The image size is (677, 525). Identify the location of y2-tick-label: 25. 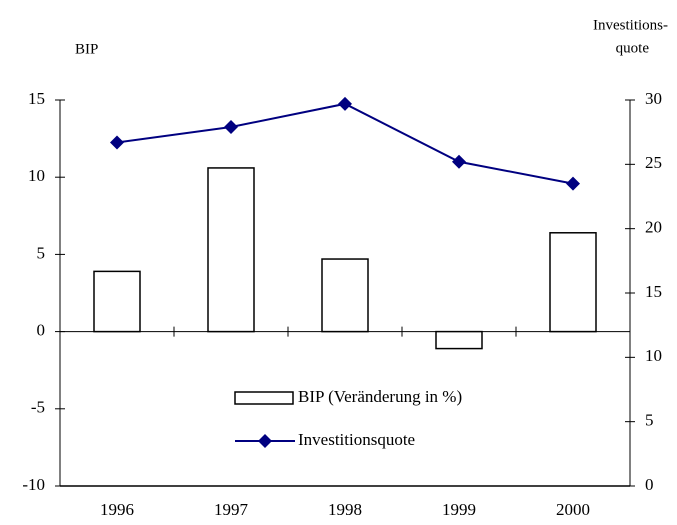
(653, 162).